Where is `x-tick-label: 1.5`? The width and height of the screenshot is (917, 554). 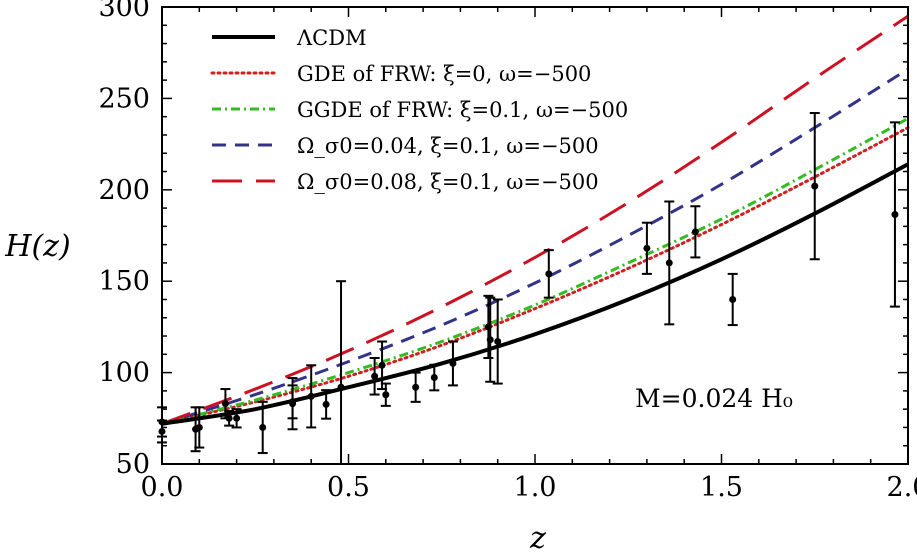 x-tick-label: 1.5 is located at coordinates (721, 487).